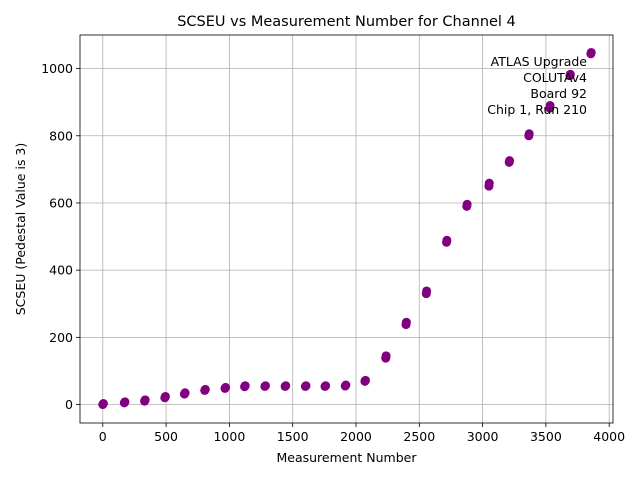  What do you see at coordinates (537, 109) in the screenshot?
I see `annotation-line: Chip 1, Run 210` at bounding box center [537, 109].